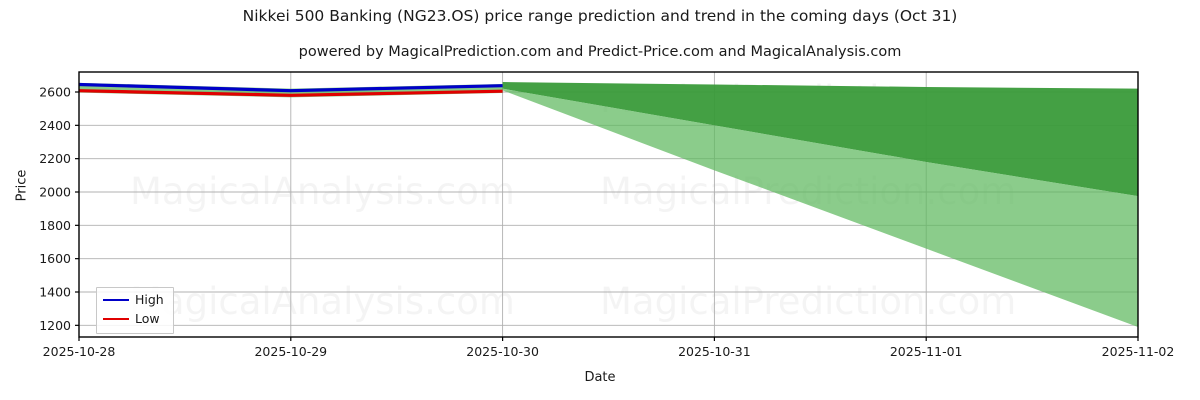  What do you see at coordinates (22, 185) in the screenshot?
I see `y-axis-label: Price` at bounding box center [22, 185].